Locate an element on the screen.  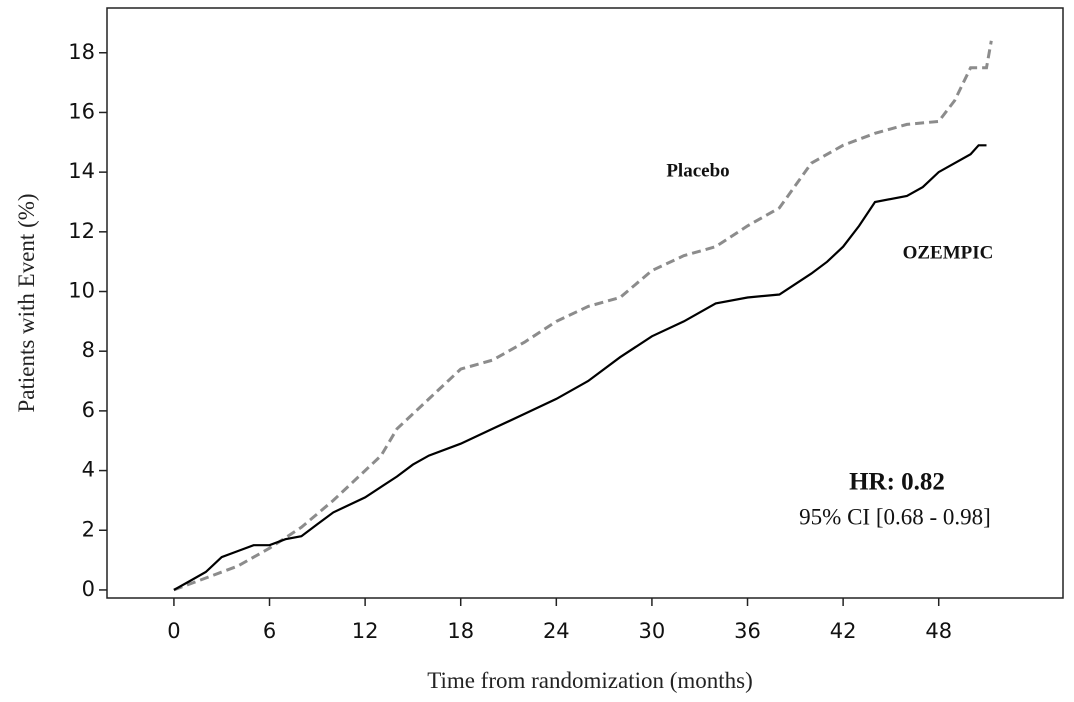
y-axis-label: Patients with Event (%) is located at coordinates (26, 302).